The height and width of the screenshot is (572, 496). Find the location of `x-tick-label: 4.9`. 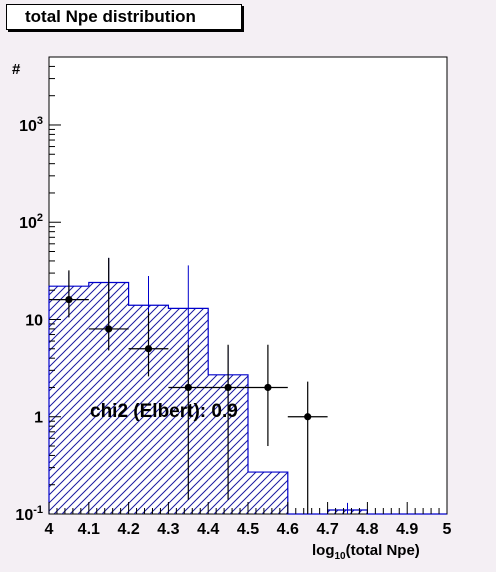

x-tick-label: 4.9 is located at coordinates (407, 529).